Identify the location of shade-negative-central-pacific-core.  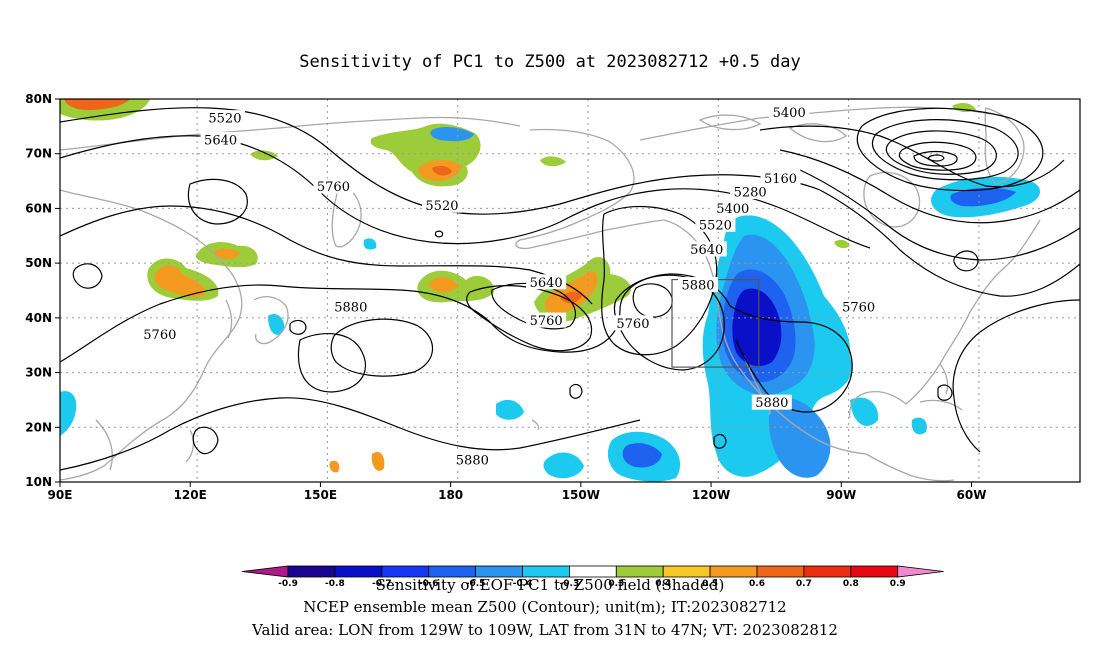
(642, 455).